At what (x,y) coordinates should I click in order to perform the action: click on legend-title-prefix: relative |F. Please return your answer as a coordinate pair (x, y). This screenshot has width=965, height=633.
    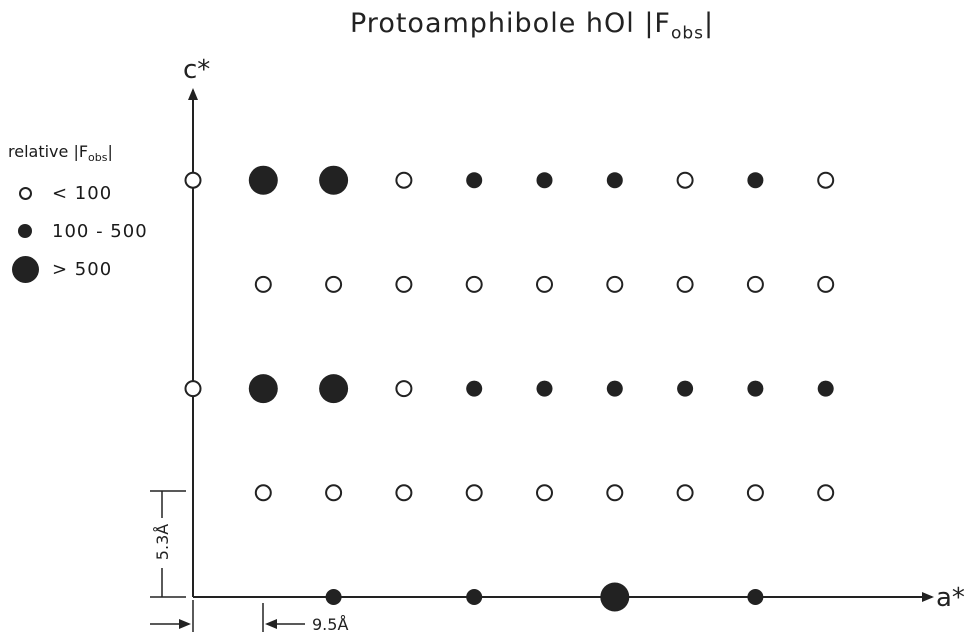
    Looking at the image, I should click on (48, 151).